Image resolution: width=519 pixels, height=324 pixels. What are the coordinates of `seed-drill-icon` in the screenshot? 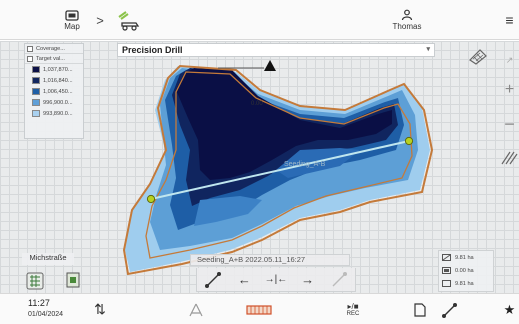 It's located at (129, 21).